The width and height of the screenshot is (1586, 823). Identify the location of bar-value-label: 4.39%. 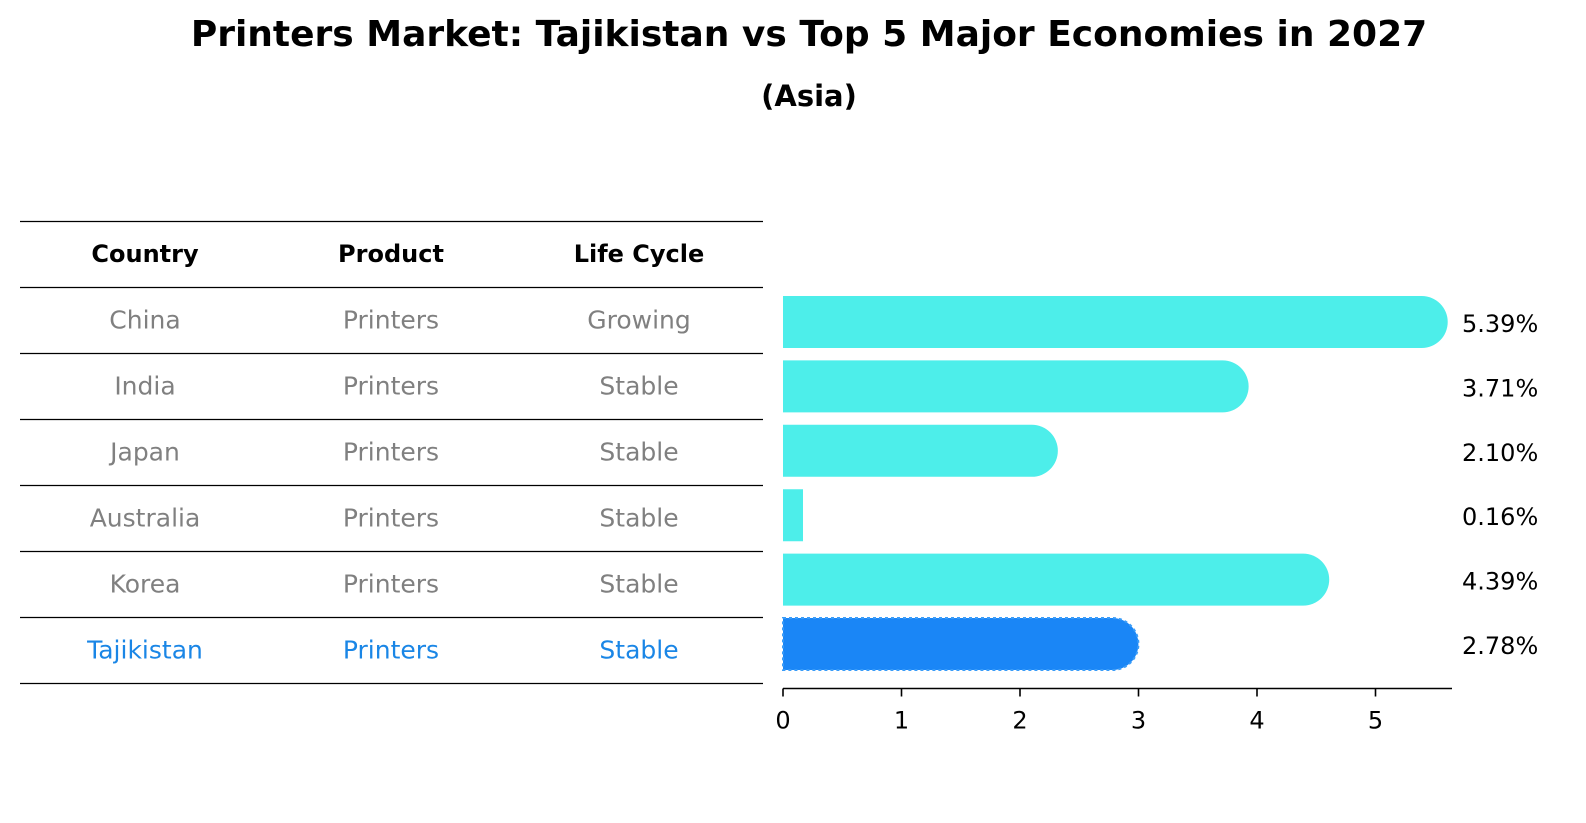
(1500, 582).